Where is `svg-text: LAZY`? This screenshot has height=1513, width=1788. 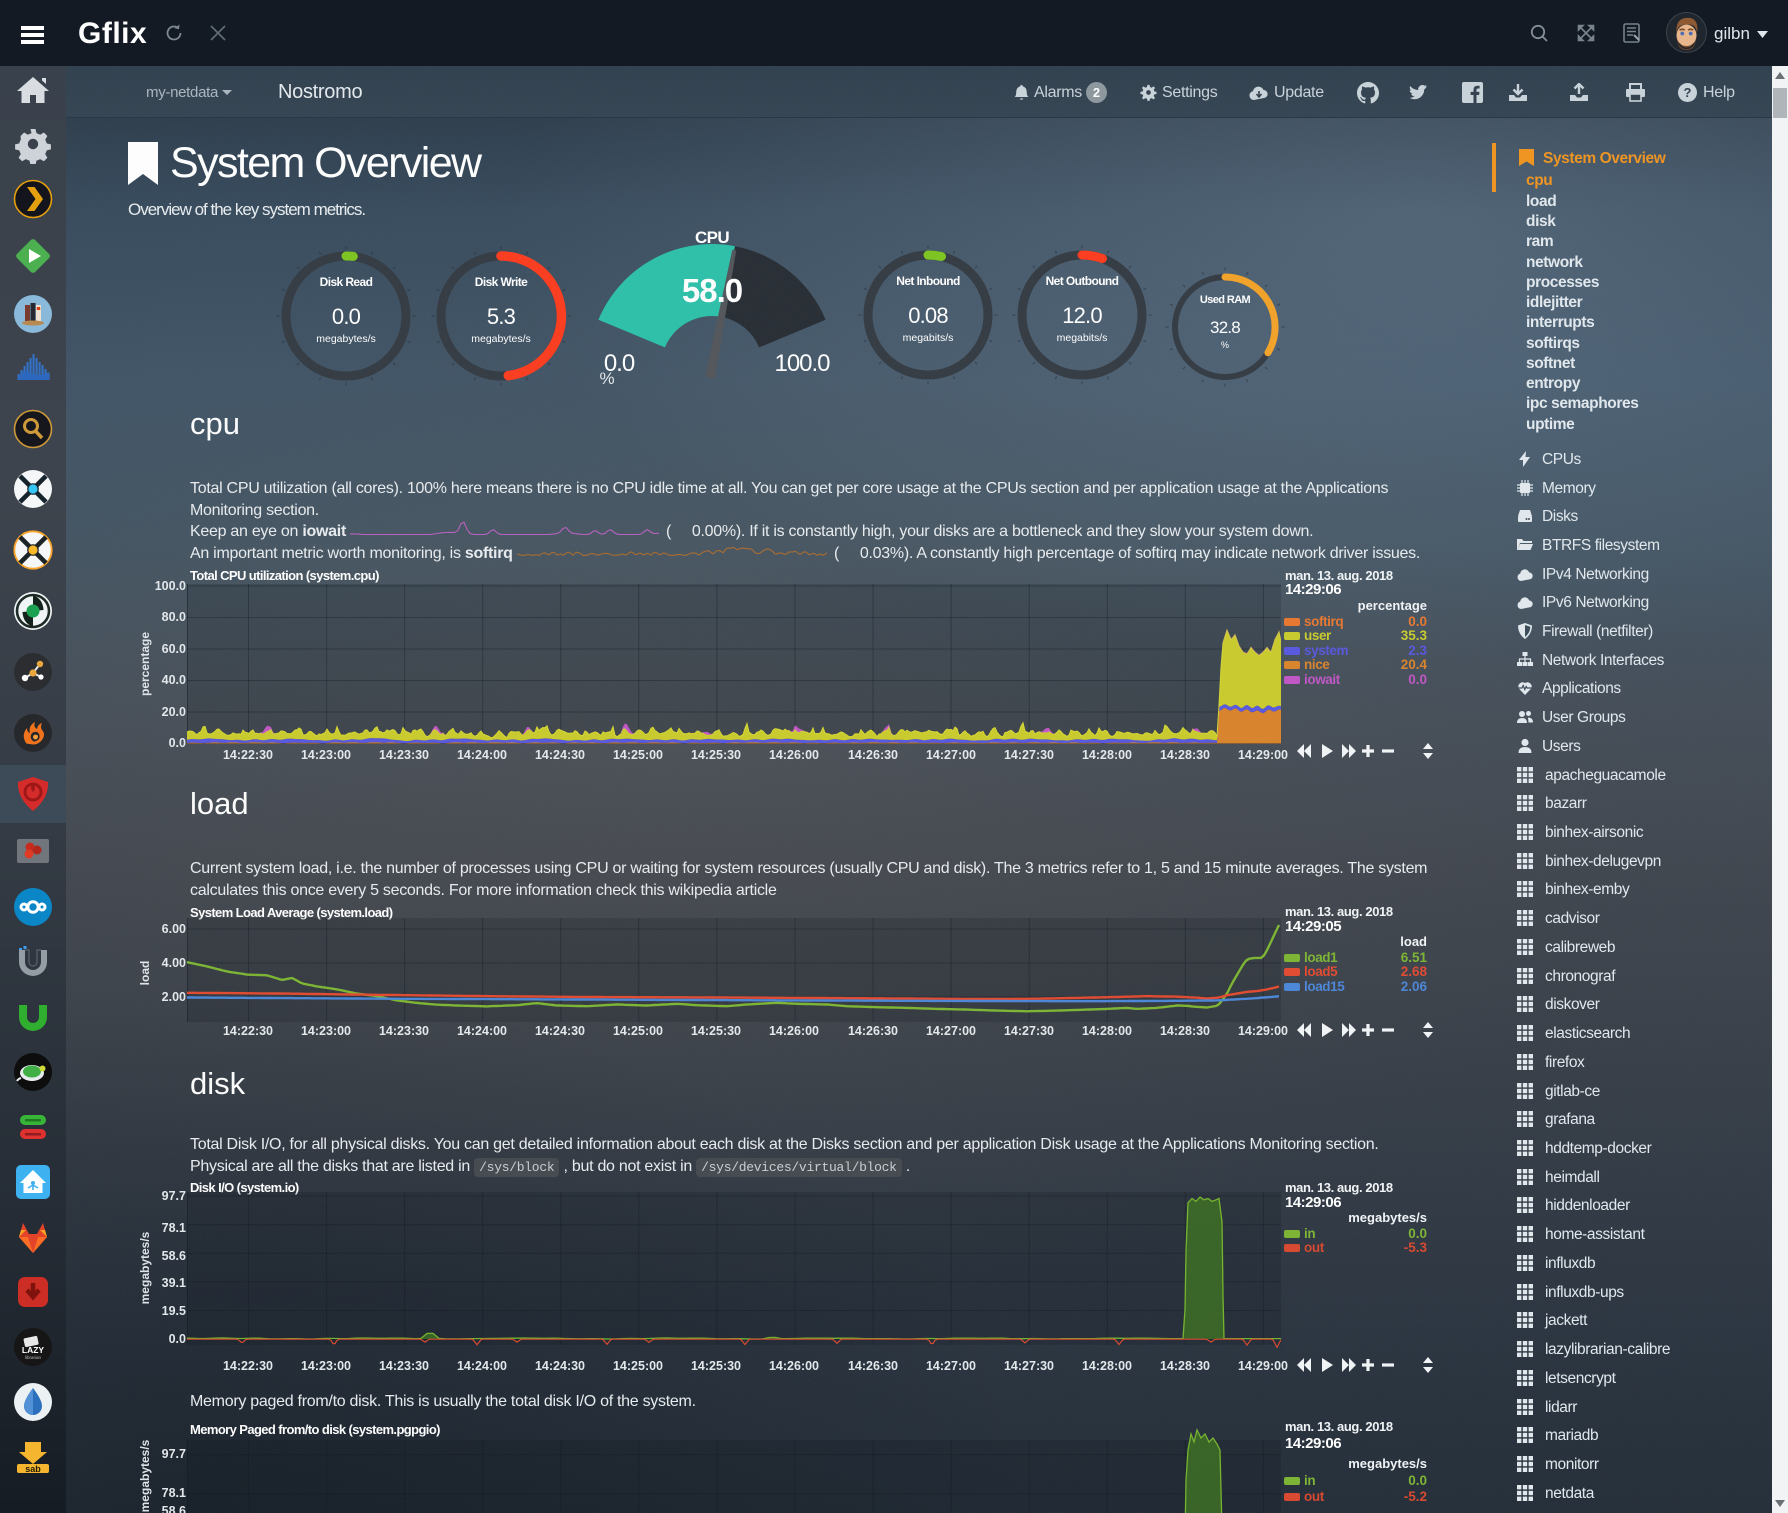 svg-text: LAZY is located at coordinates (33, 1350).